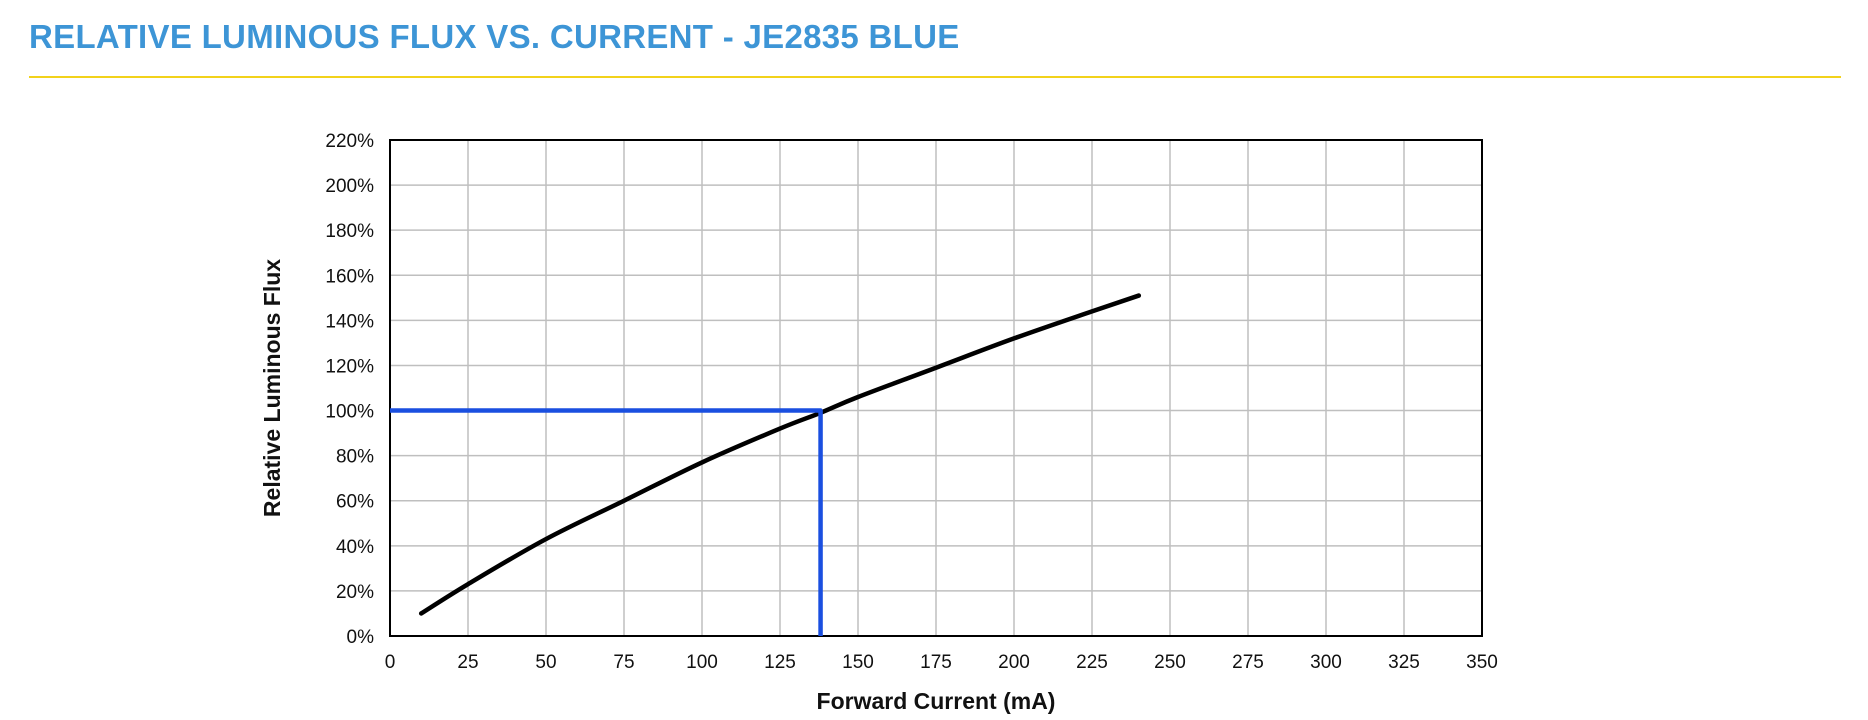 This screenshot has height=720, width=1868. Describe the element at coordinates (349, 186) in the screenshot. I see `y-tick-label: 200%` at that location.